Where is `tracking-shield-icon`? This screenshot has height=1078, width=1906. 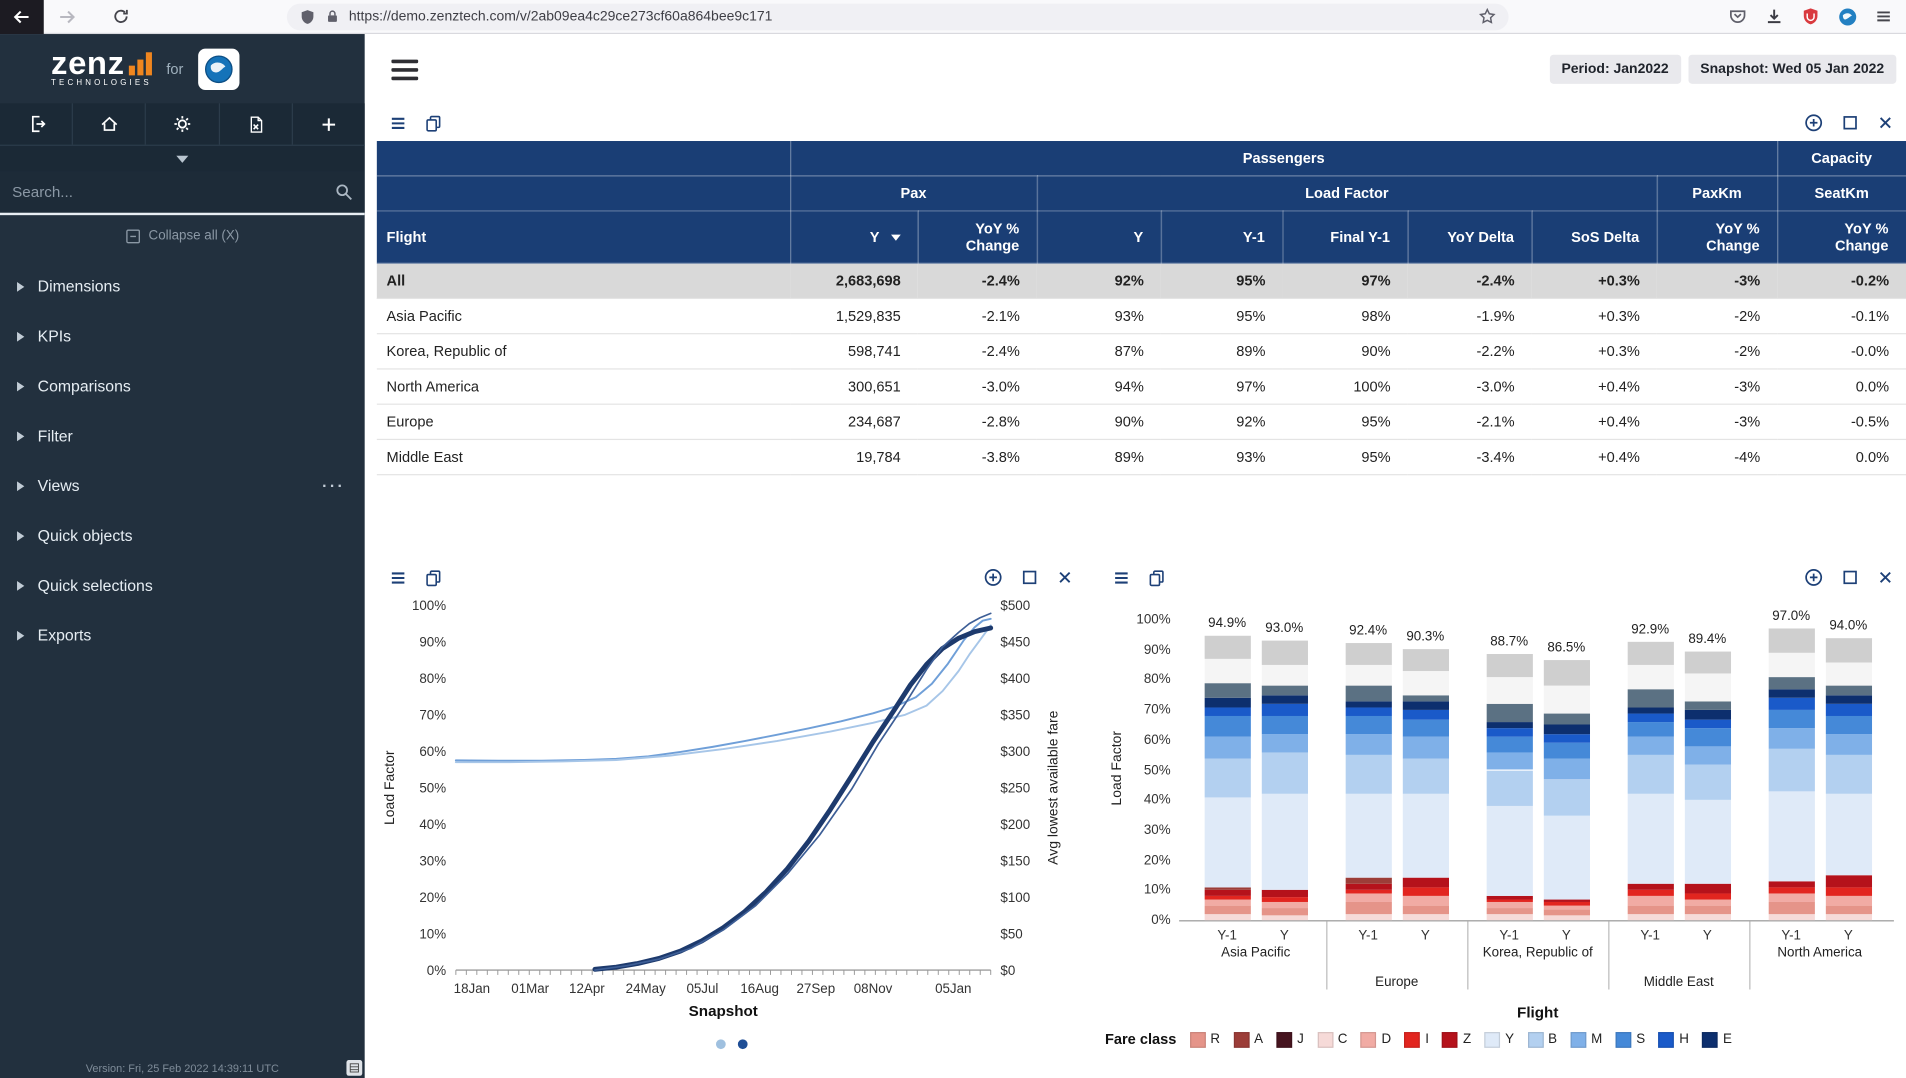 tracking-shield-icon is located at coordinates (307, 16).